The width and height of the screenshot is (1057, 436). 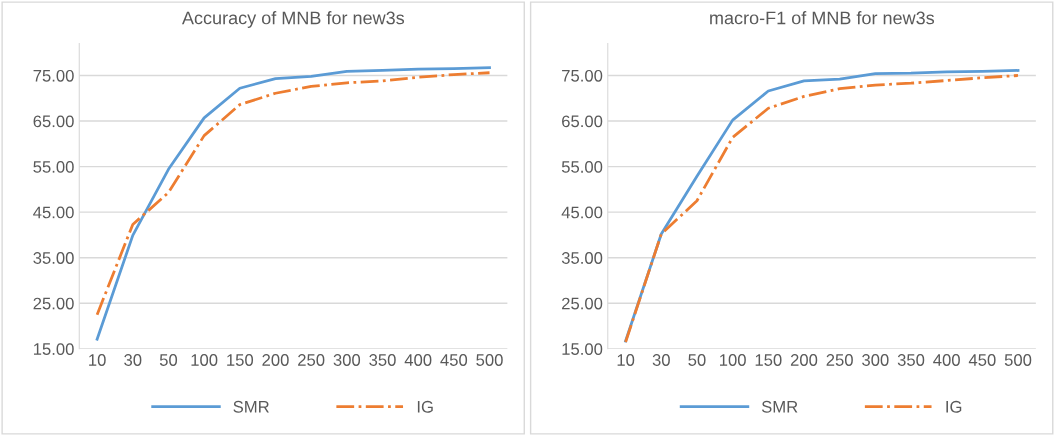 I want to click on chart-title: Accuracy of MNB for new3s, so click(x=293, y=19).